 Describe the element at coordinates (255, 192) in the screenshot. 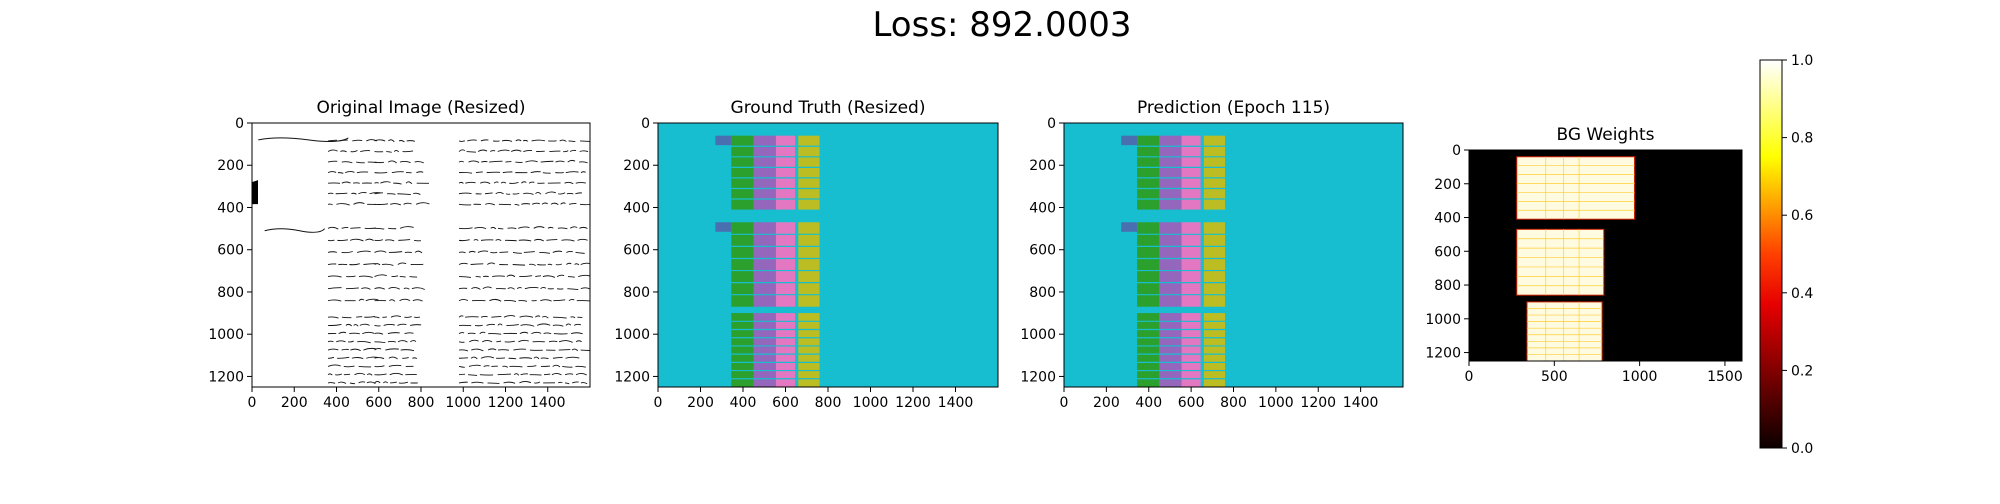

I see `ink-mark` at that location.